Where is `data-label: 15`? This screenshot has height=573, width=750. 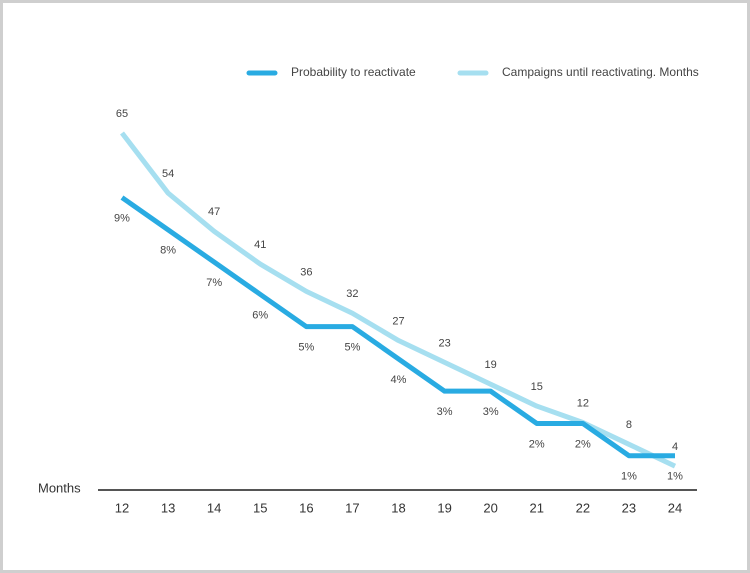
data-label: 15 is located at coordinates (537, 387).